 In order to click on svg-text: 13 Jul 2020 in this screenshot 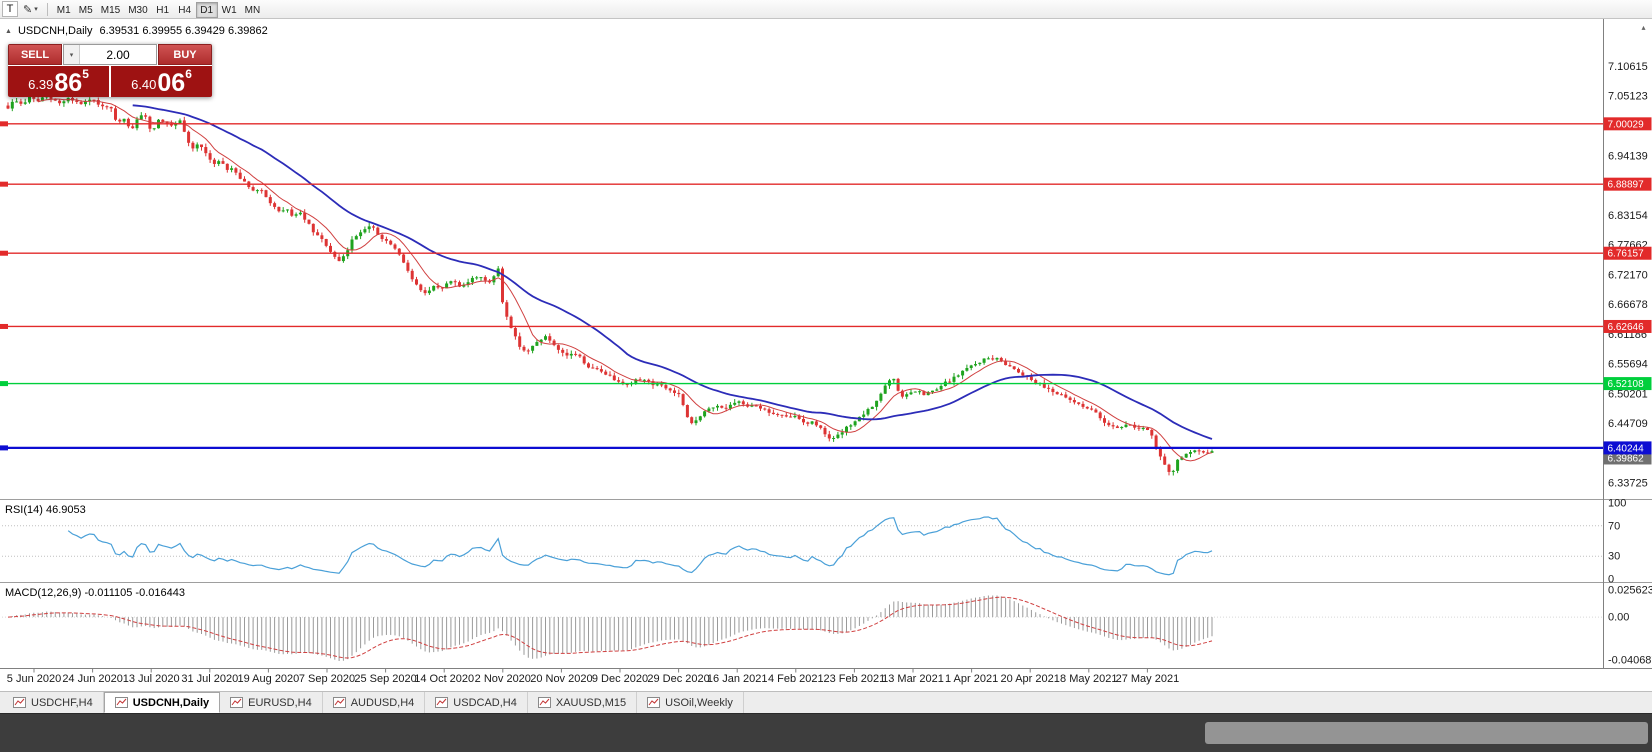, I will do `click(151, 679)`.